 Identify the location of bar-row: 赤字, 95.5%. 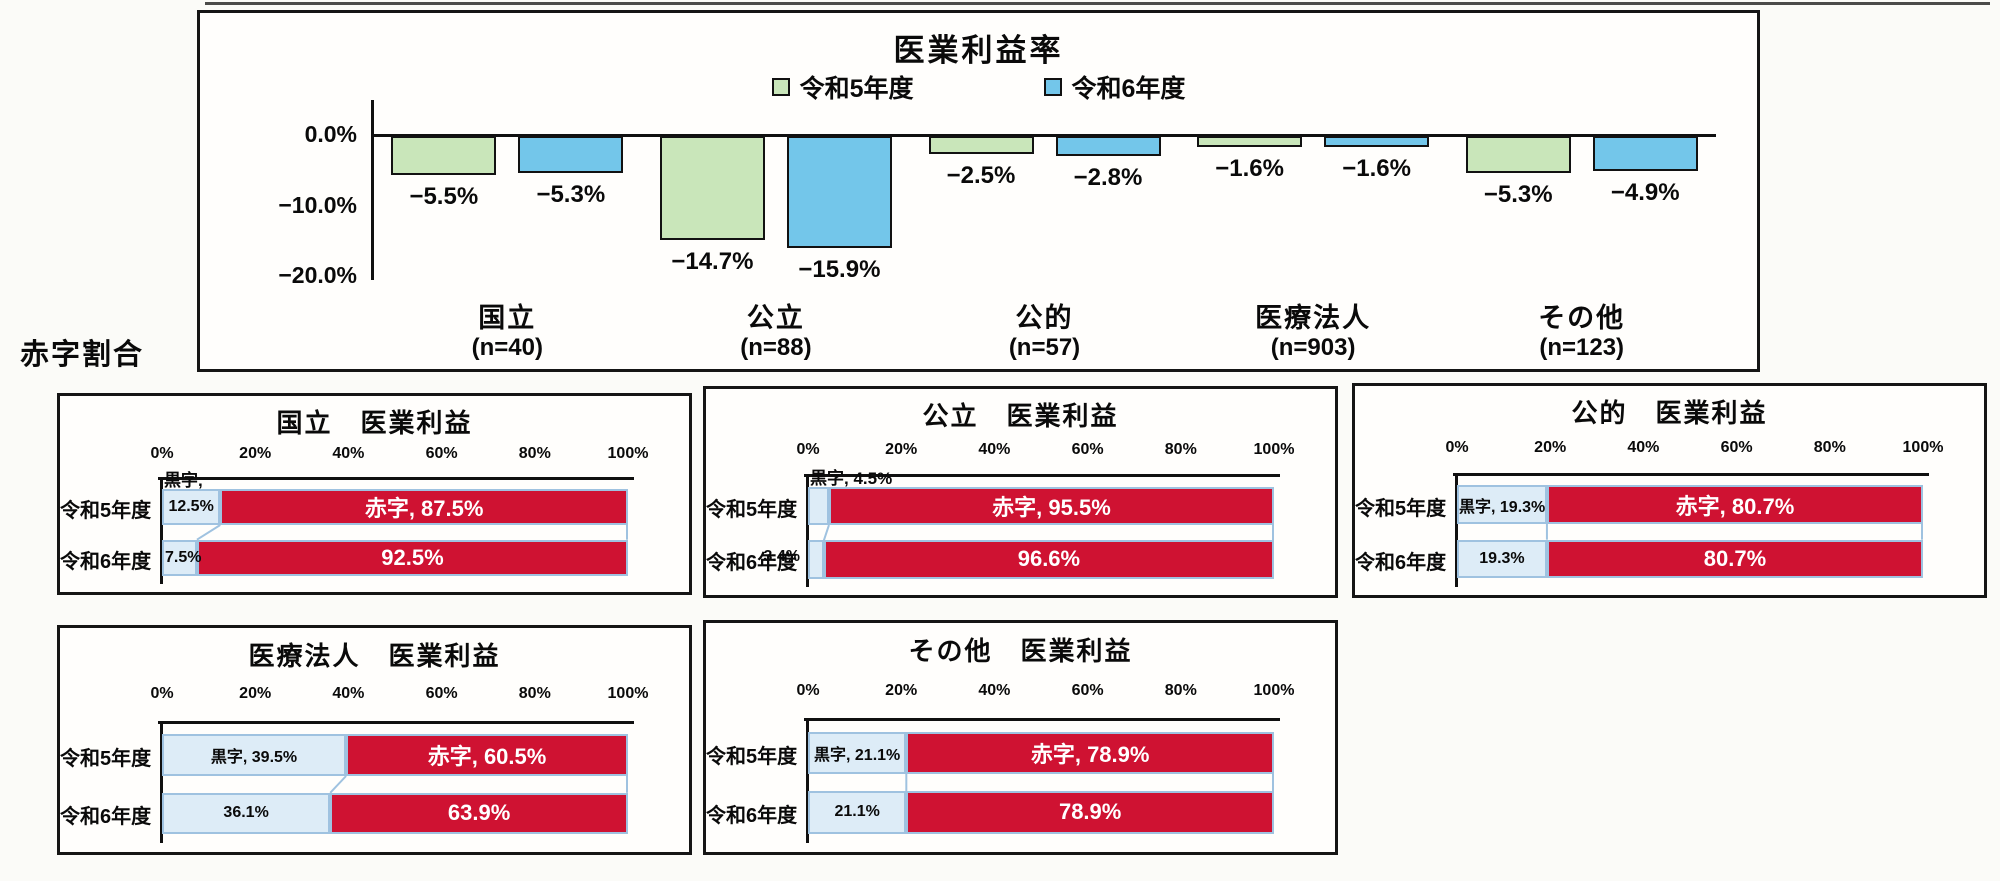
(1041, 505).